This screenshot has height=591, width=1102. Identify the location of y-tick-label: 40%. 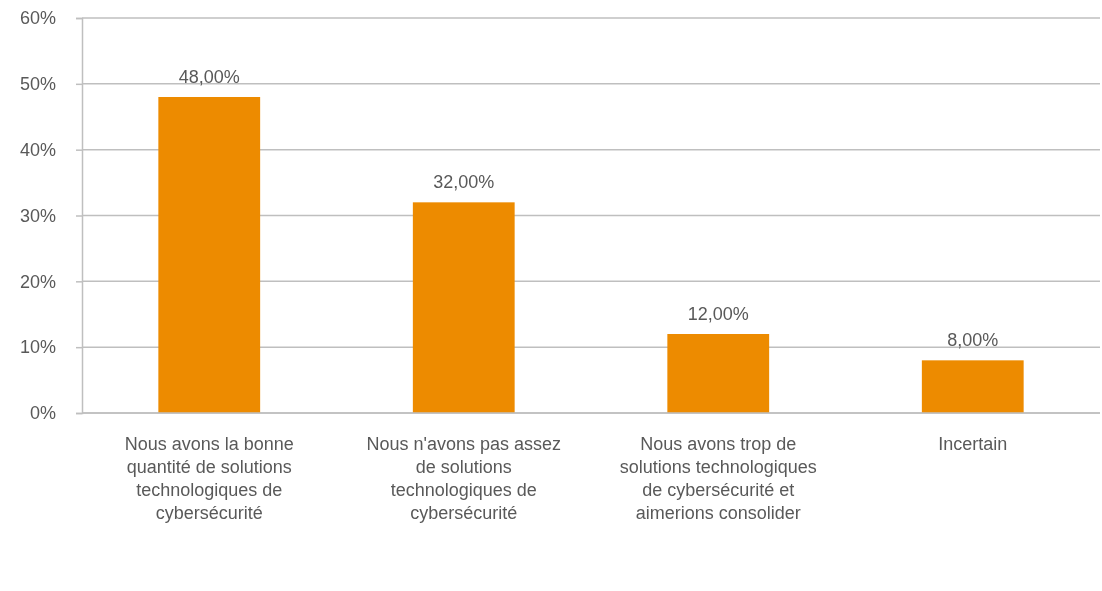
(37, 149).